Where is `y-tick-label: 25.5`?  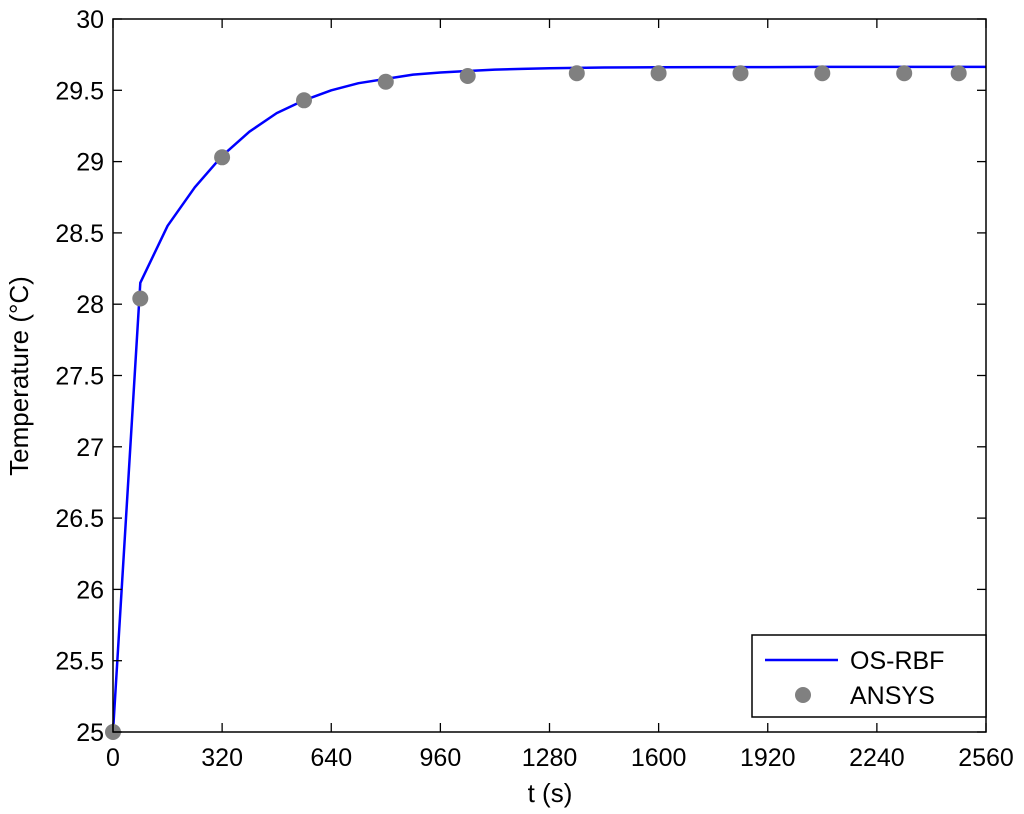 y-tick-label: 25.5 is located at coordinates (79, 662).